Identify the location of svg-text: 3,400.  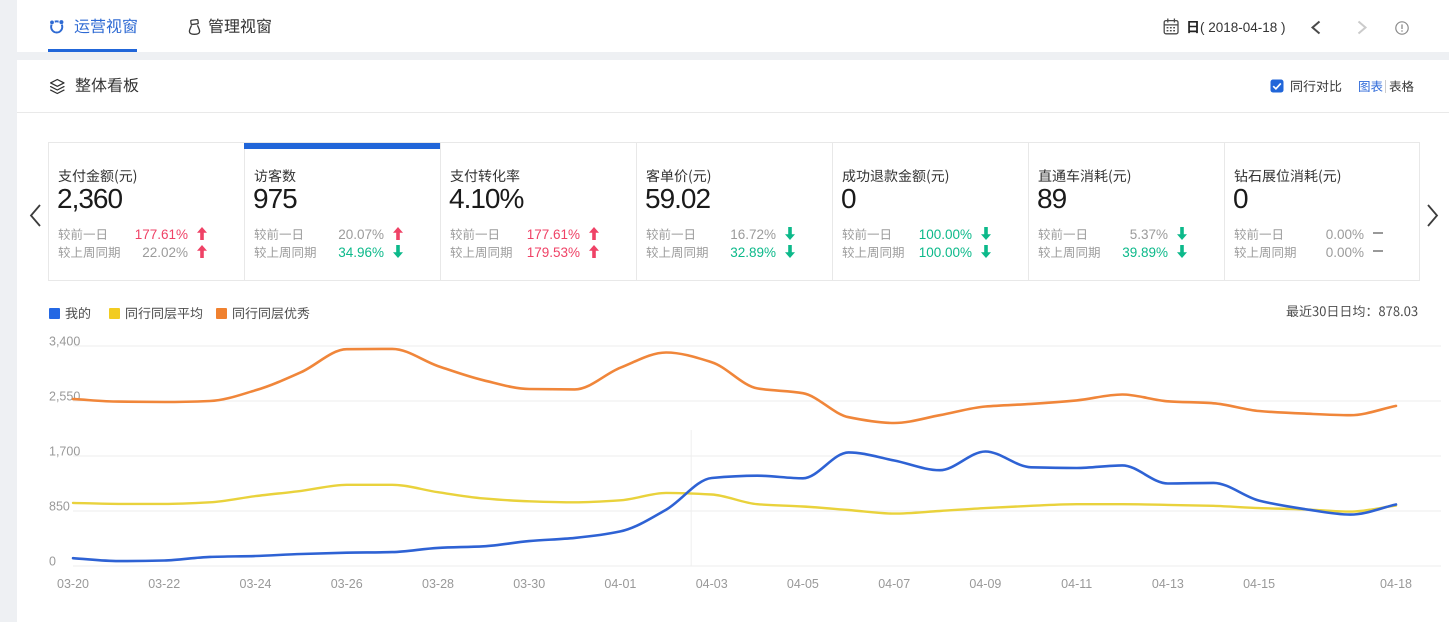
(64, 342).